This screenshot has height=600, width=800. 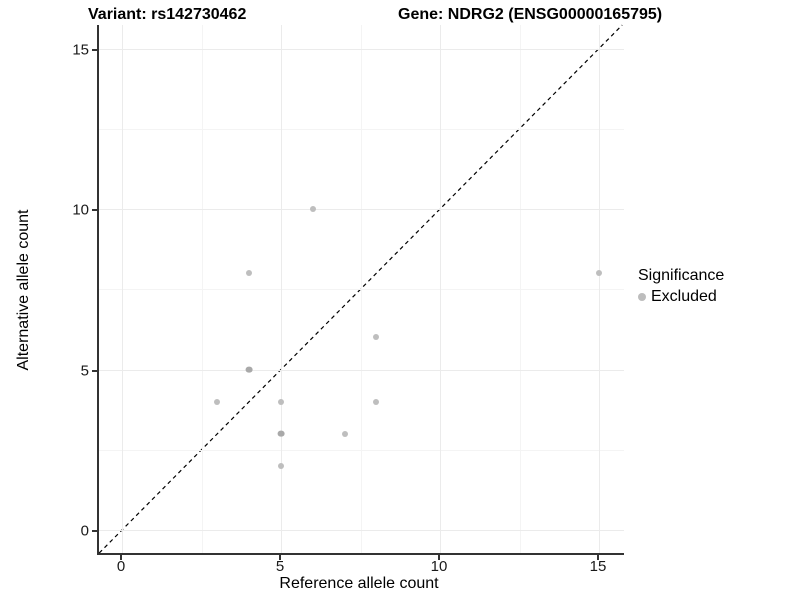 What do you see at coordinates (121, 566) in the screenshot?
I see `x-tick-label: 0` at bounding box center [121, 566].